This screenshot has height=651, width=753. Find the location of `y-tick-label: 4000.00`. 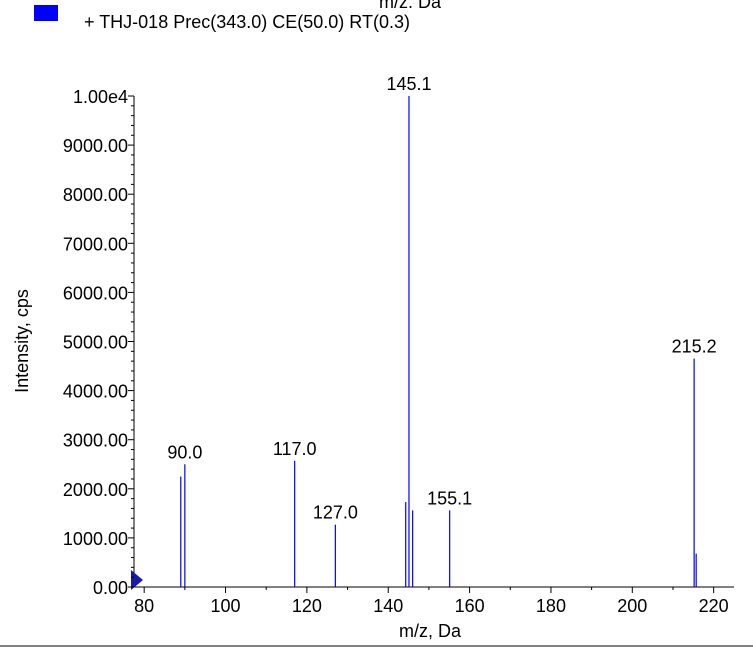

y-tick-label: 4000.00 is located at coordinates (95, 392).